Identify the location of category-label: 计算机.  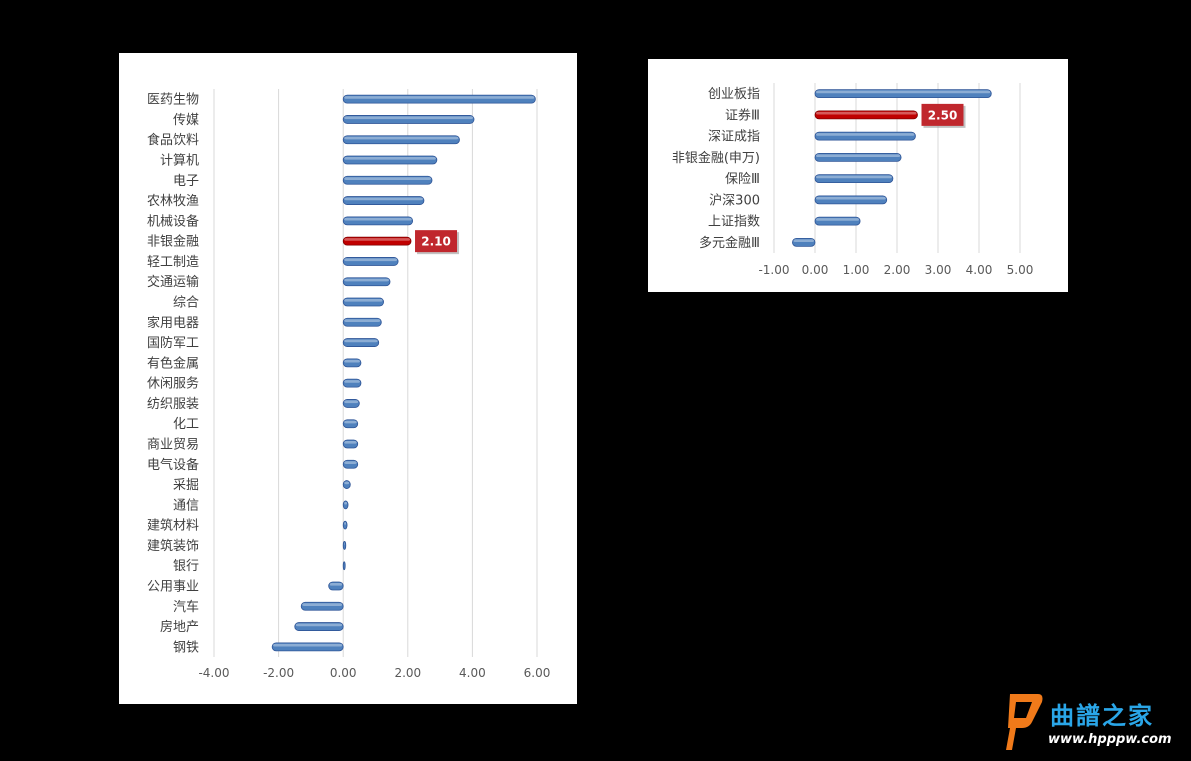
(179, 161).